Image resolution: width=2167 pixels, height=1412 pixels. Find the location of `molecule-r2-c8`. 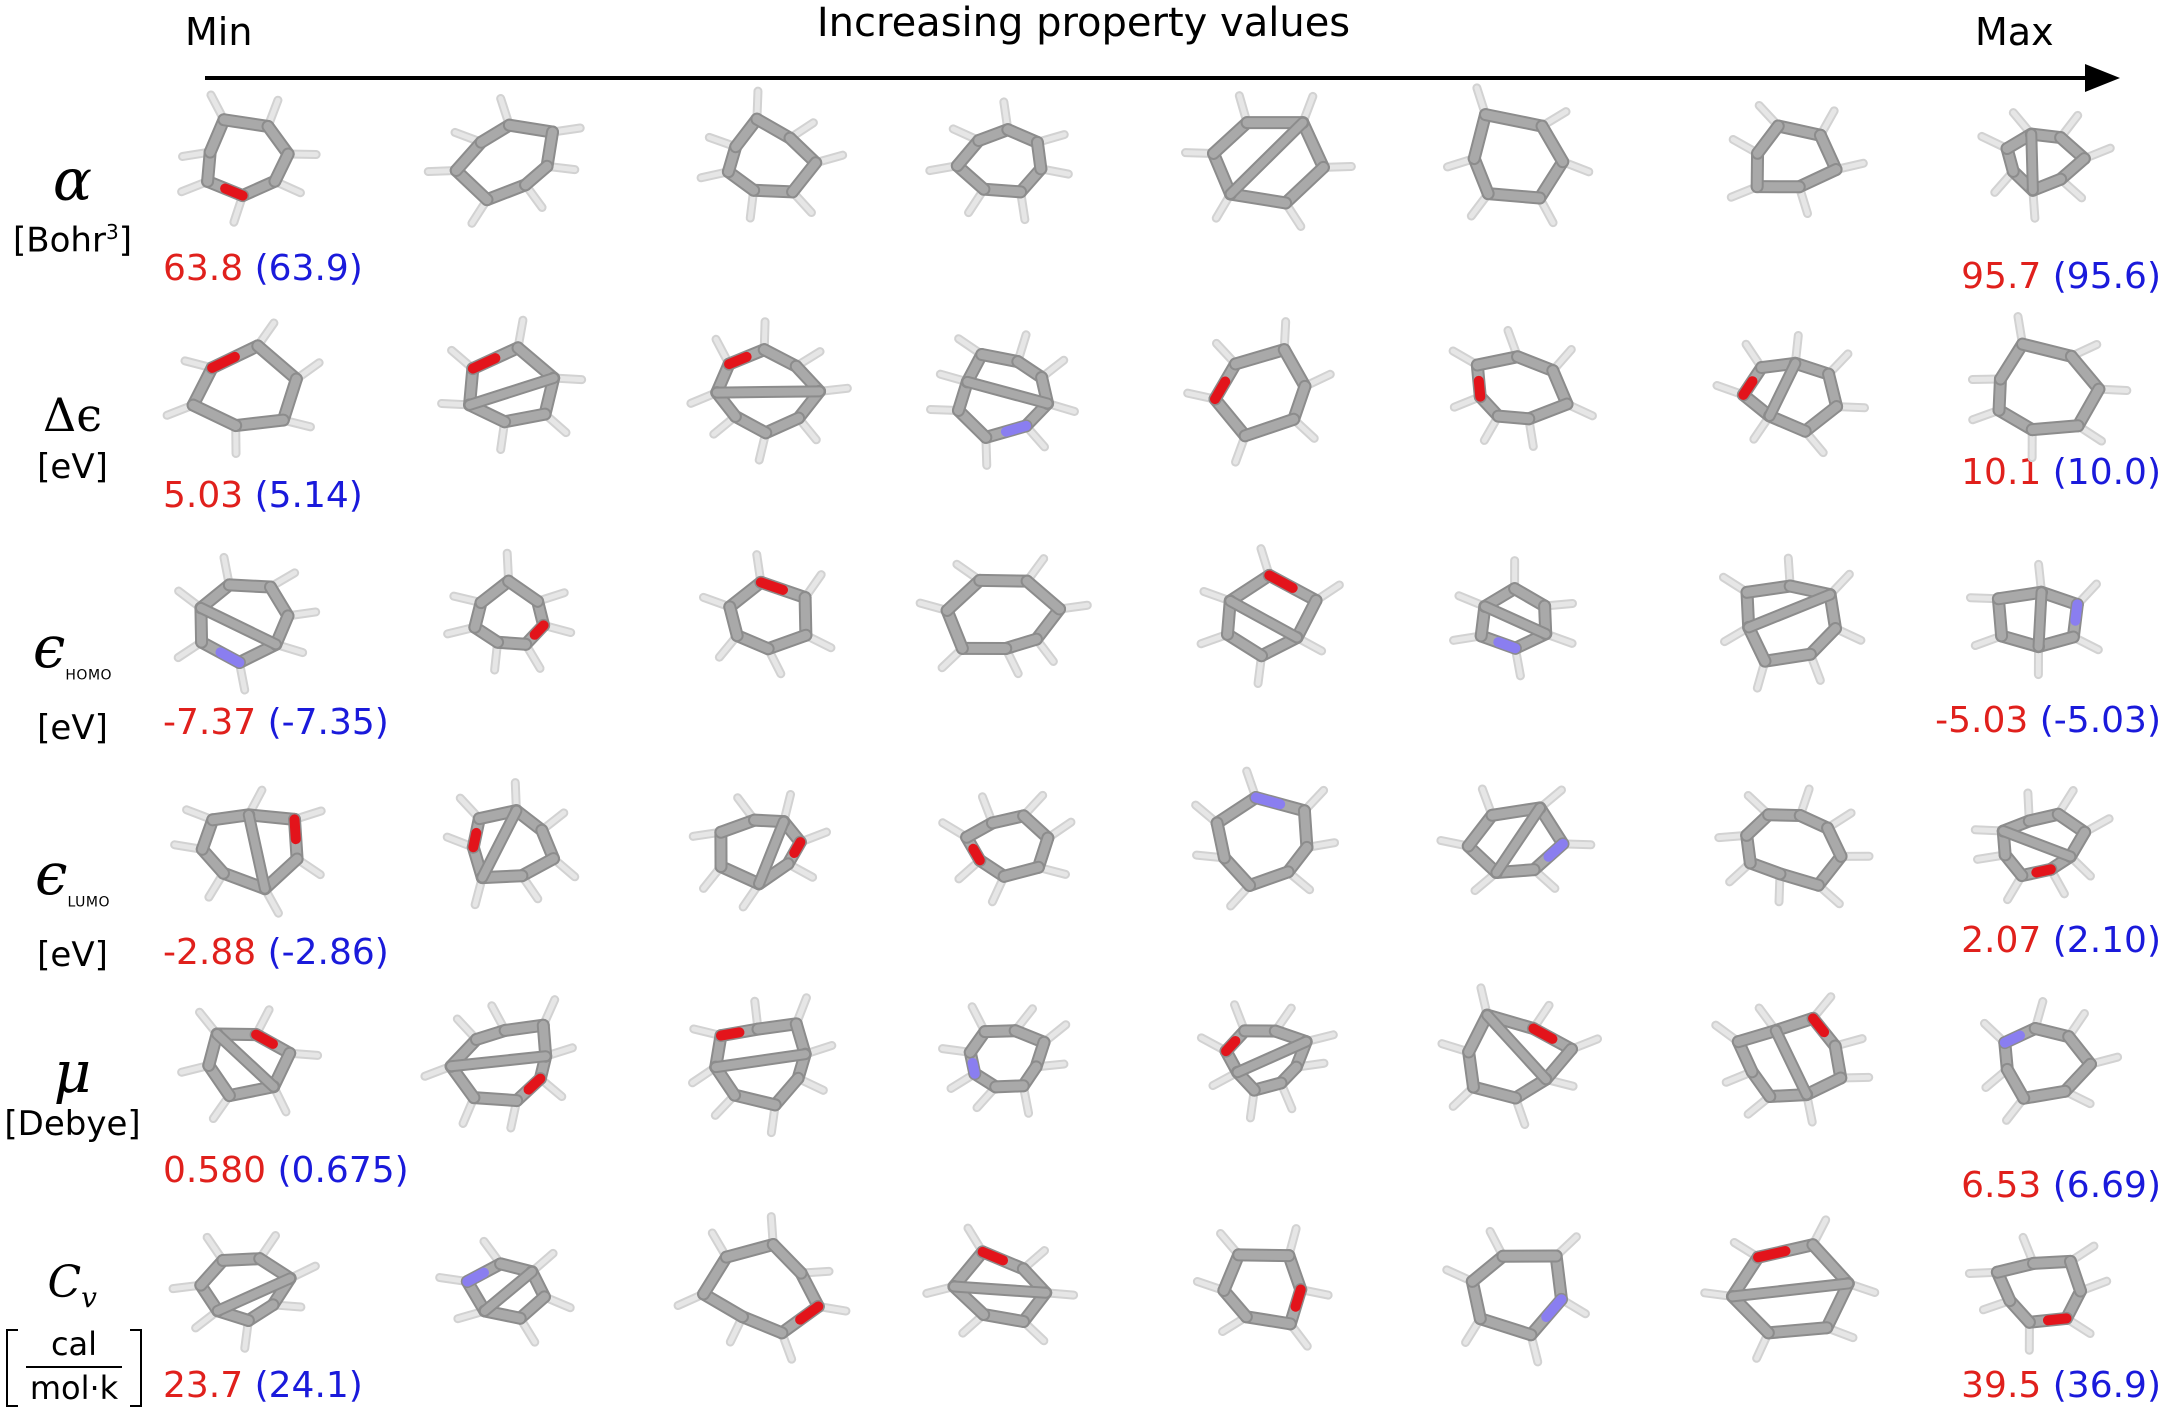

molecule-r2-c8 is located at coordinates (2049, 387).